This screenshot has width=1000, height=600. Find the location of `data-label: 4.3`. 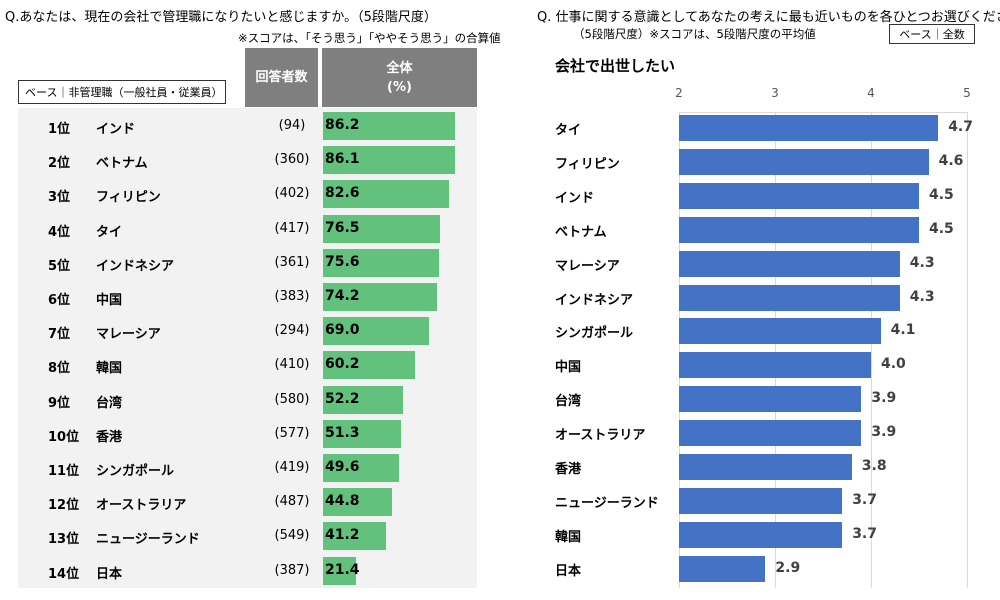

data-label: 4.3 is located at coordinates (922, 296).